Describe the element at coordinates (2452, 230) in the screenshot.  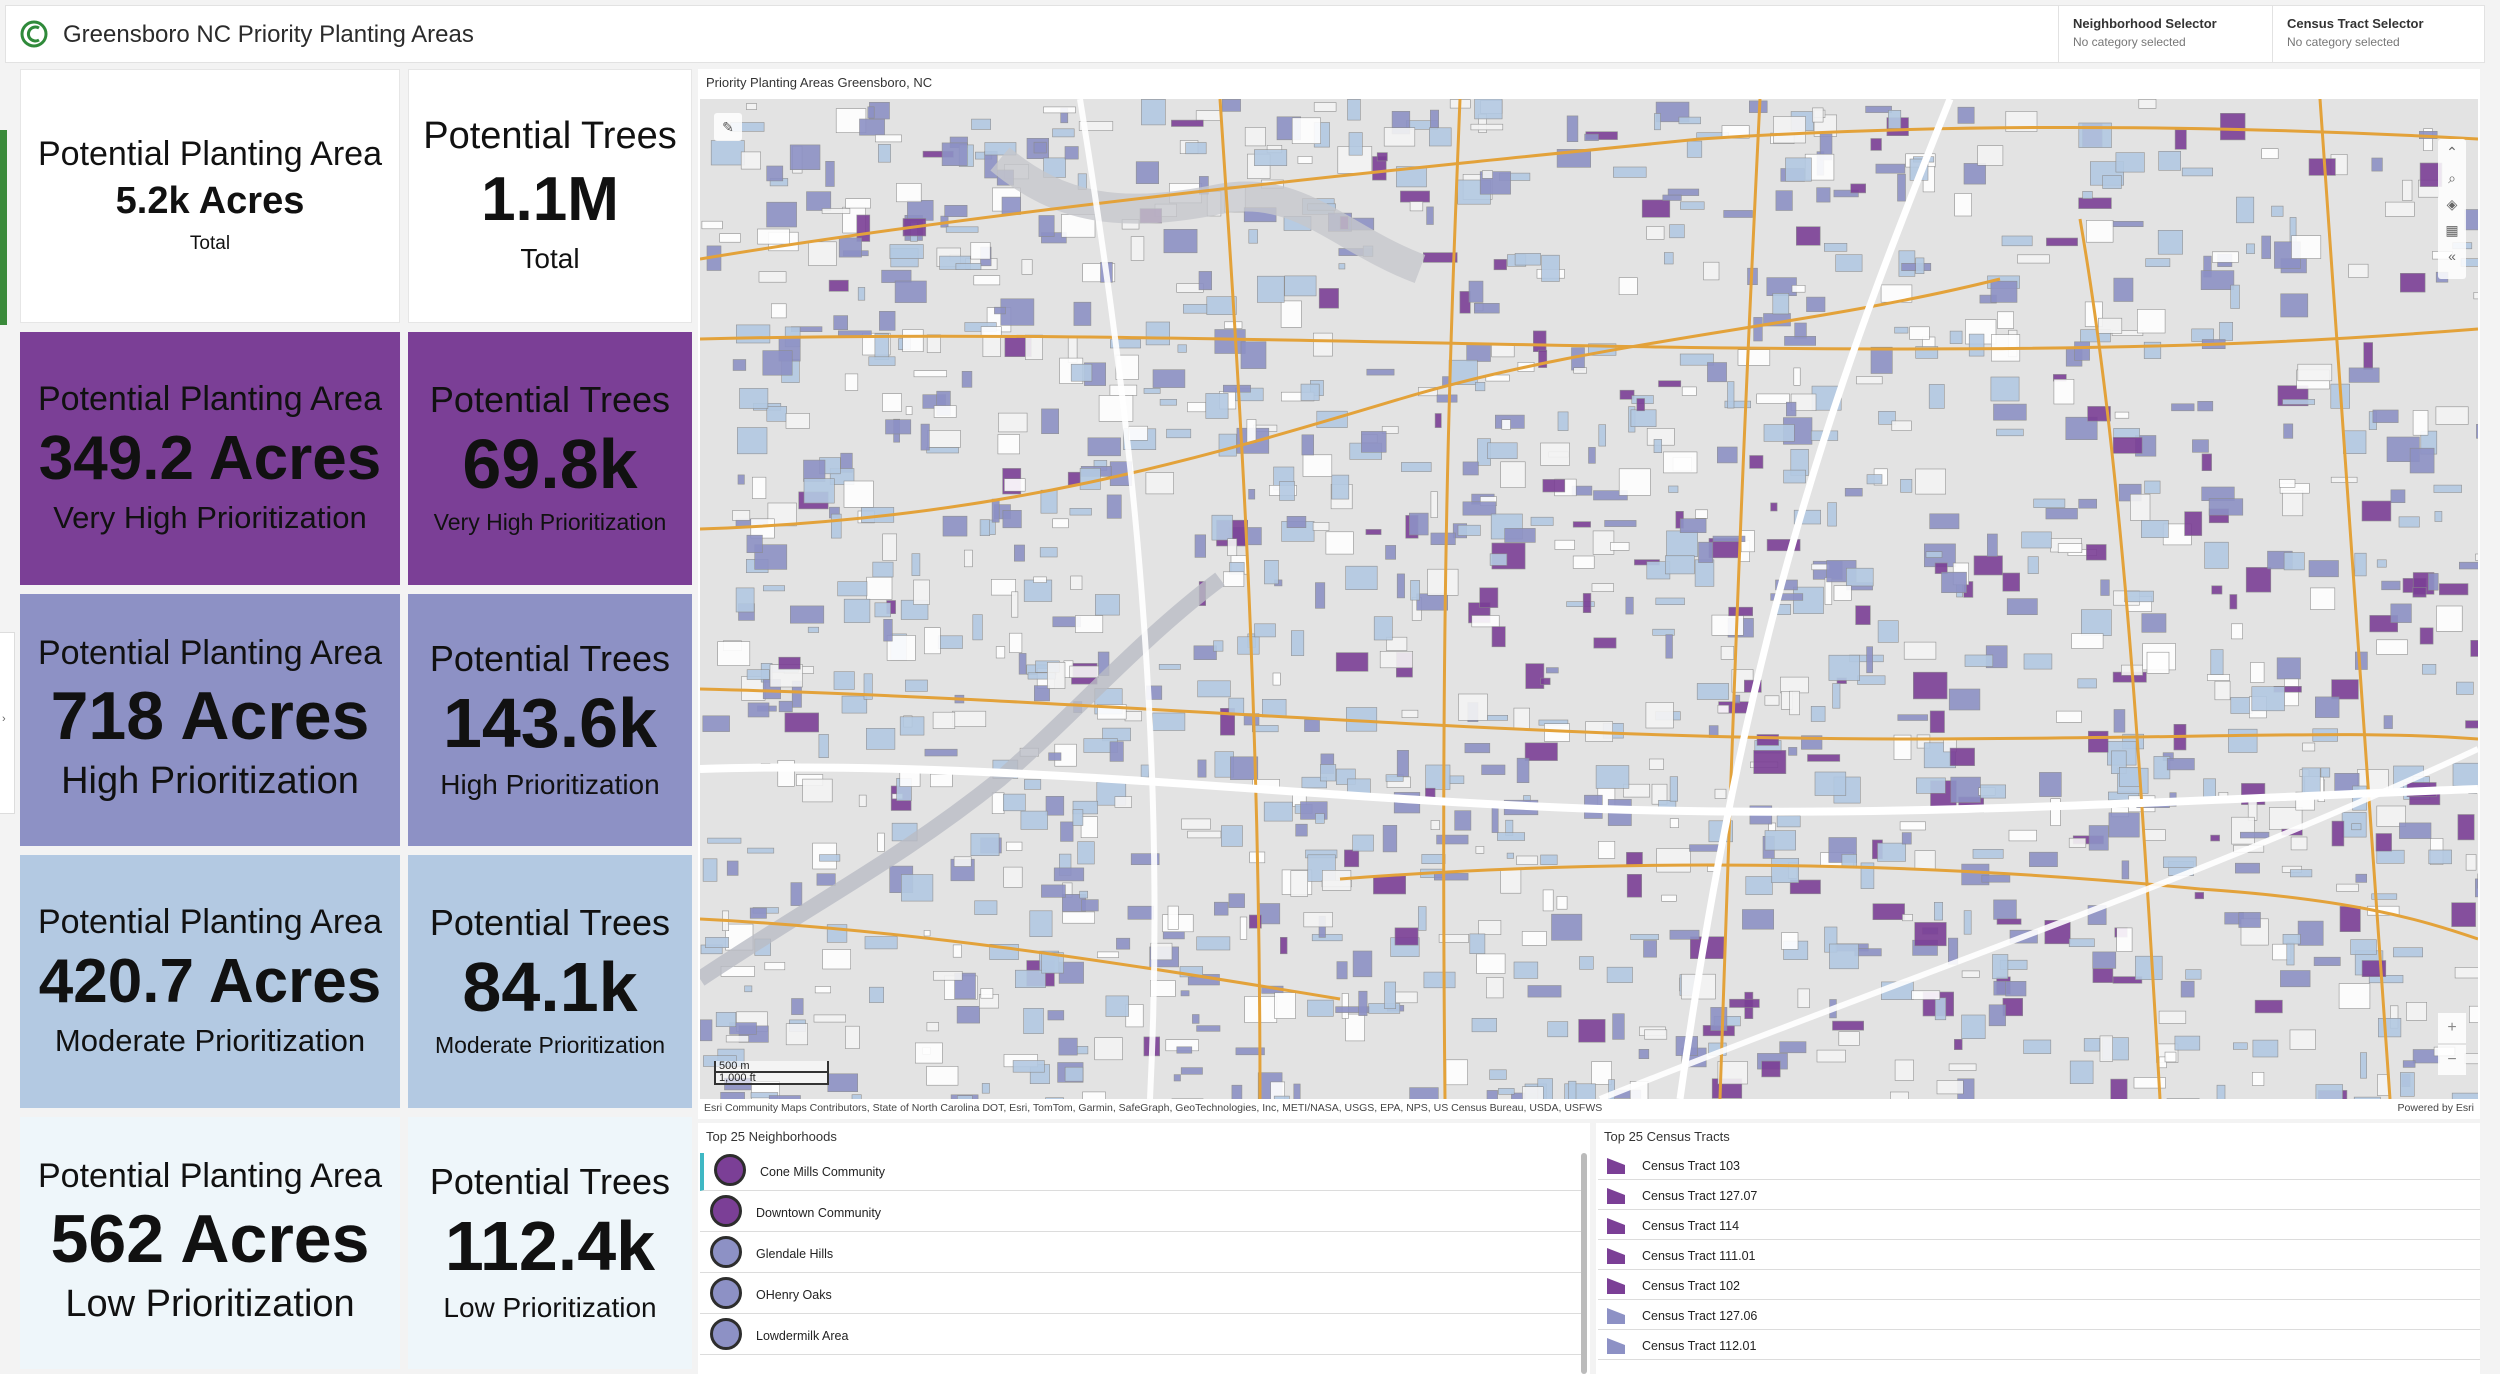
I see `basemap-icon: ▦` at that location.